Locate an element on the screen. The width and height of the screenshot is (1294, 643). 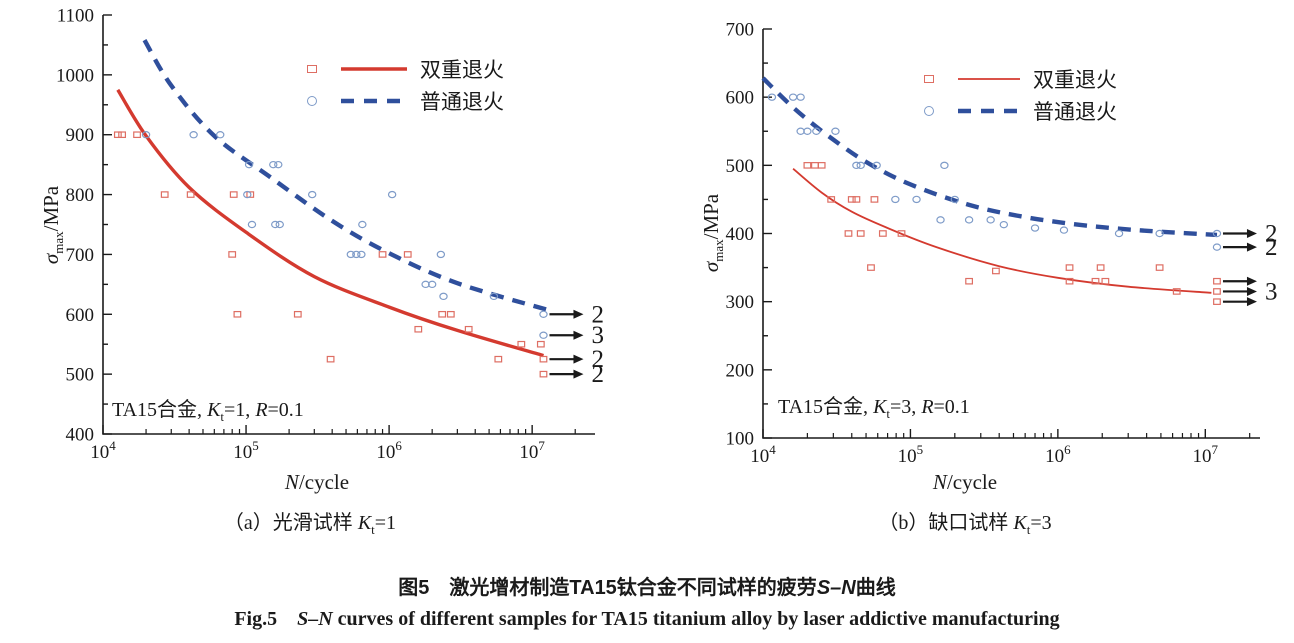
y-axis-label-b: σmax/MPa is located at coordinates (713, 233).